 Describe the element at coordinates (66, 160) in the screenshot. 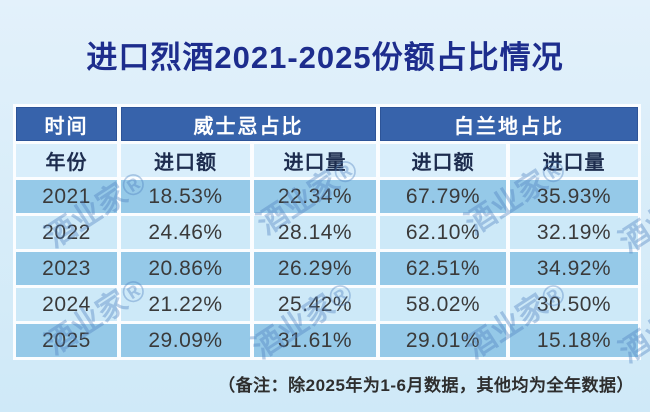

I see `subheader-year: 年份` at that location.